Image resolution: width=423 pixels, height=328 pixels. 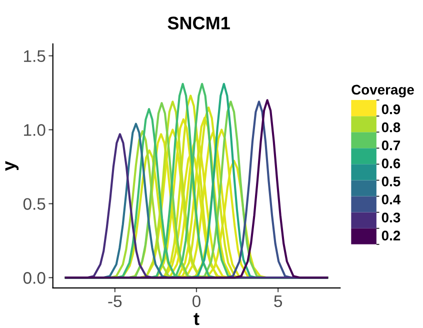 What do you see at coordinates (35, 130) in the screenshot?
I see `y-tick-label: 1.0` at bounding box center [35, 130].